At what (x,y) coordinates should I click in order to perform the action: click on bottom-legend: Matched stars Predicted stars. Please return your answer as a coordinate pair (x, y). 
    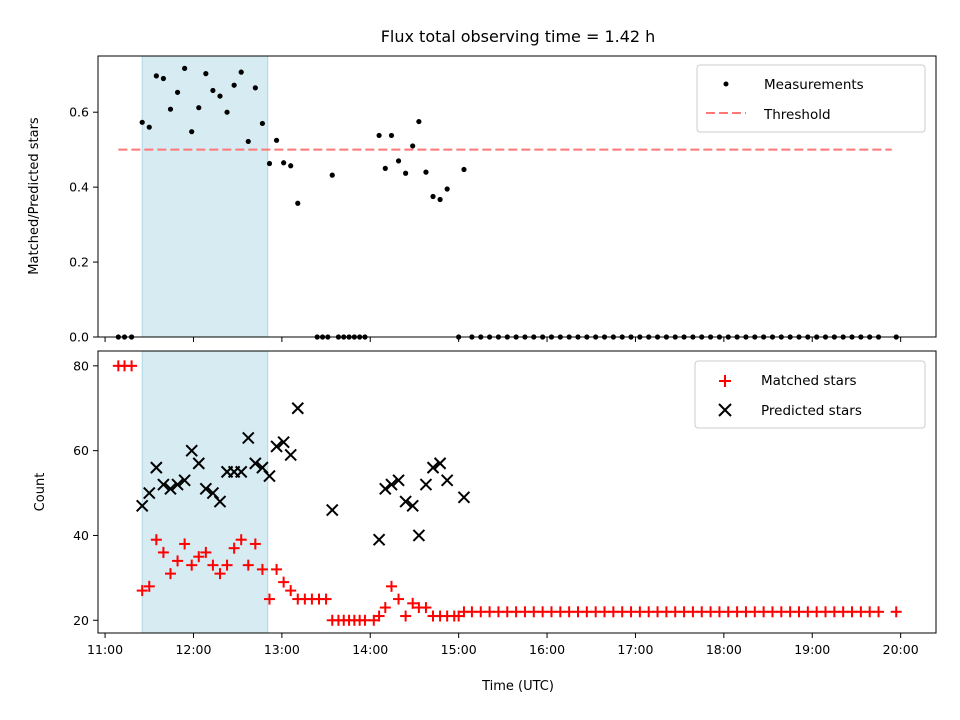
    Looking at the image, I should click on (810, 394).